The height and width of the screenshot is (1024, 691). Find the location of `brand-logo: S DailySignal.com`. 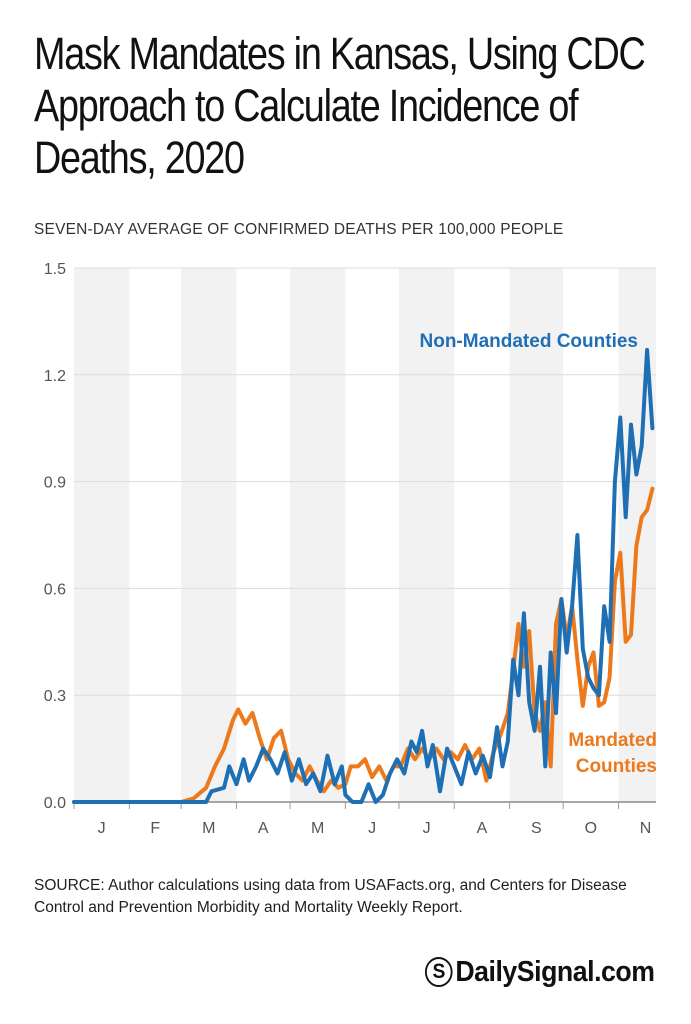

brand-logo: S DailySignal.com is located at coordinates (540, 972).